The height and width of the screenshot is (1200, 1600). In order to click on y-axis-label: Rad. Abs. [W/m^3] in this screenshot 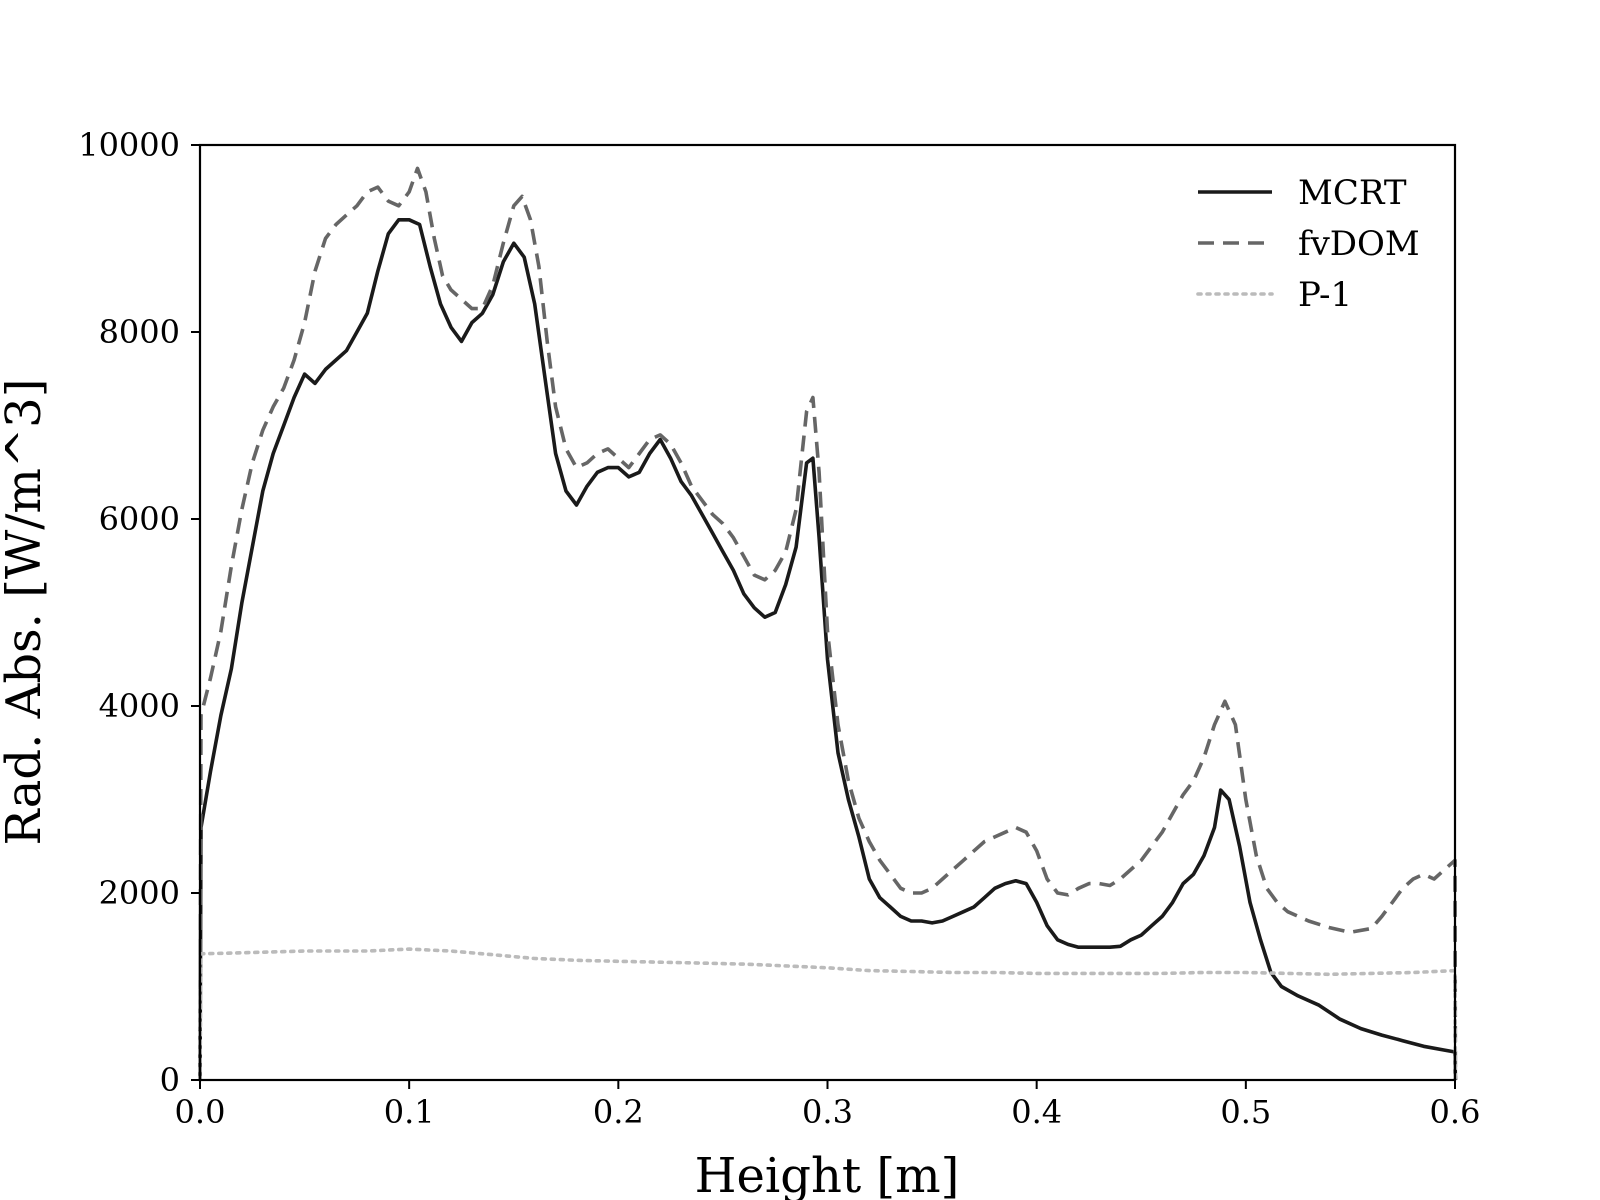, I will do `click(26, 612)`.